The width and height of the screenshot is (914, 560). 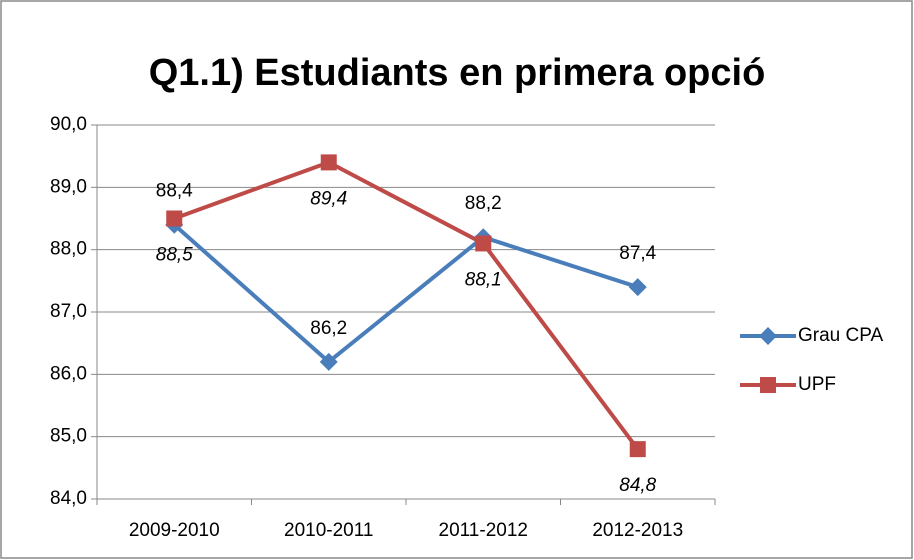 I want to click on data-label: 88,1, so click(x=483, y=279).